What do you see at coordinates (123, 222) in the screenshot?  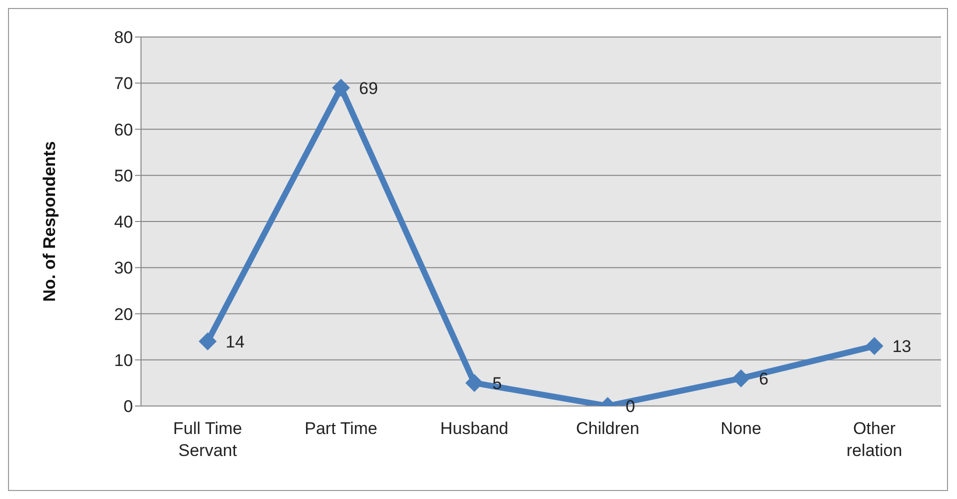 I see `y-tick-label: 40` at bounding box center [123, 222].